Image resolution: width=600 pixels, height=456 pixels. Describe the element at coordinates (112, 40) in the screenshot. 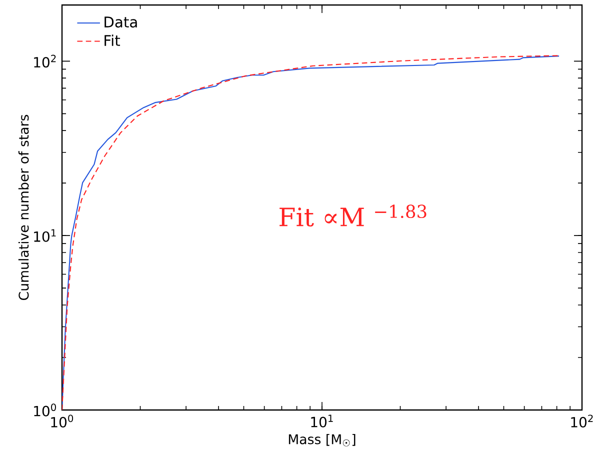

I see `legend-label: Fit` at that location.